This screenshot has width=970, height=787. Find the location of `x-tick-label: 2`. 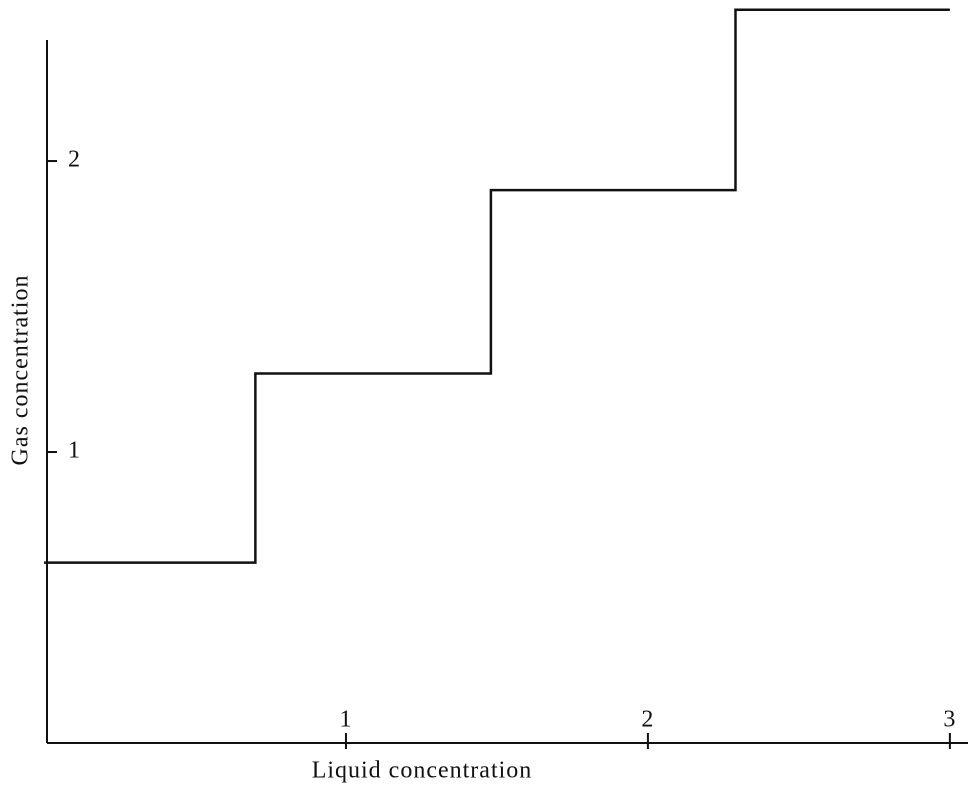

x-tick-label: 2 is located at coordinates (647, 720).